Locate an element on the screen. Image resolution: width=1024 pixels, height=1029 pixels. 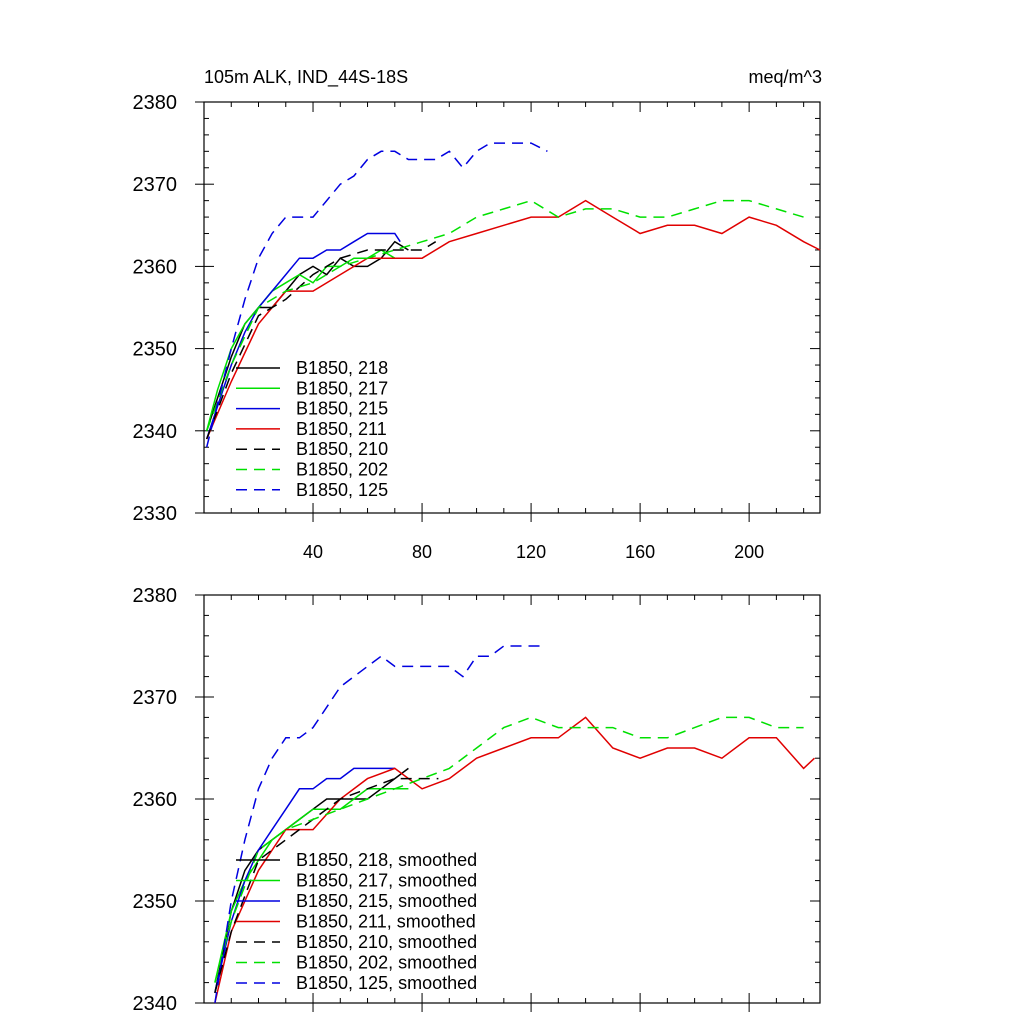
legend-label-3: B1850, 211 is located at coordinates (341, 429).